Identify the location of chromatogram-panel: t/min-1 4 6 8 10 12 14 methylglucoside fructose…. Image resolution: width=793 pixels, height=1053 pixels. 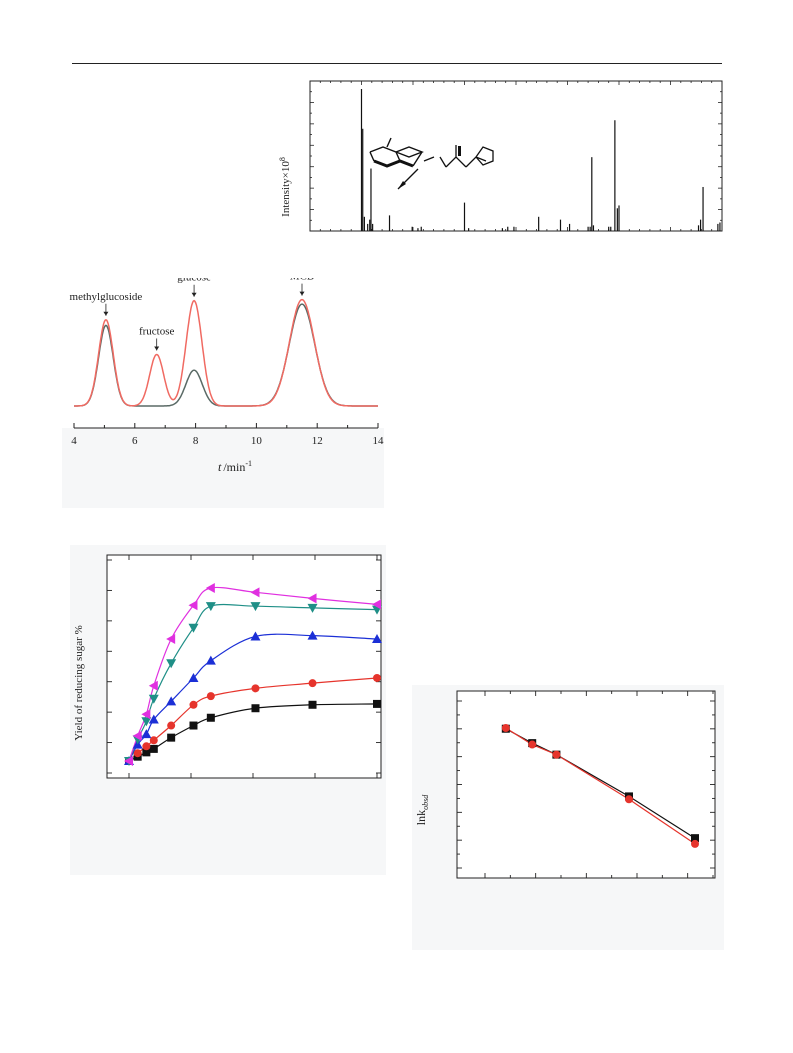
(223, 393).